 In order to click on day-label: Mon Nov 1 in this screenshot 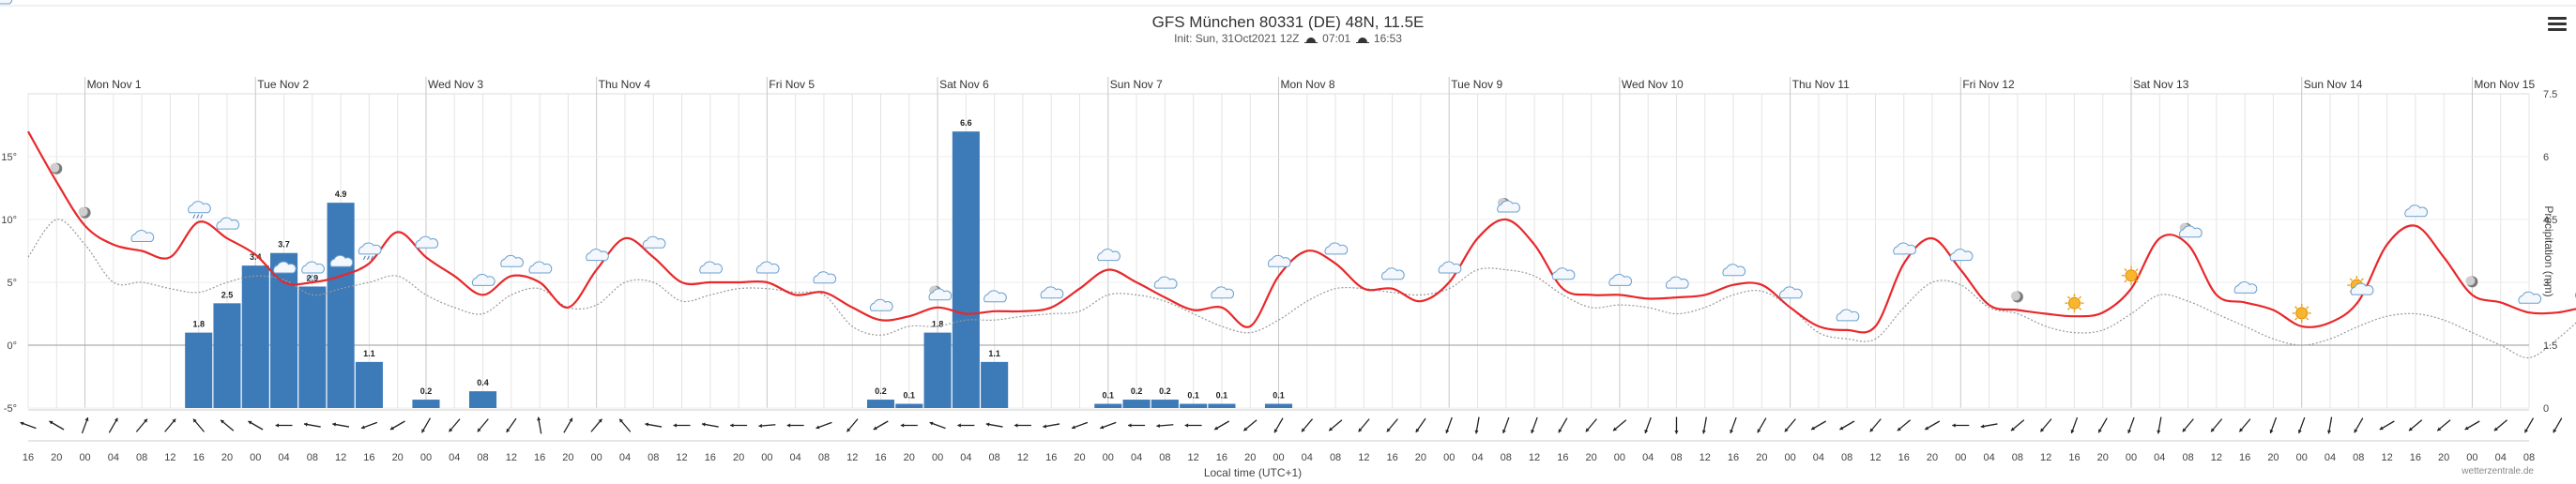, I will do `click(114, 84)`.